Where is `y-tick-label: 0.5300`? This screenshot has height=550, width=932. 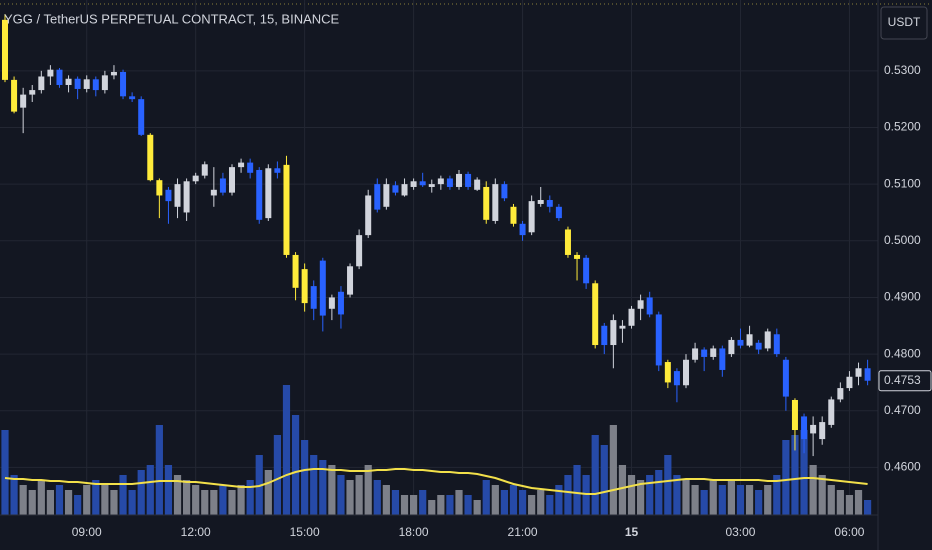
y-tick-label: 0.5300 is located at coordinates (902, 70).